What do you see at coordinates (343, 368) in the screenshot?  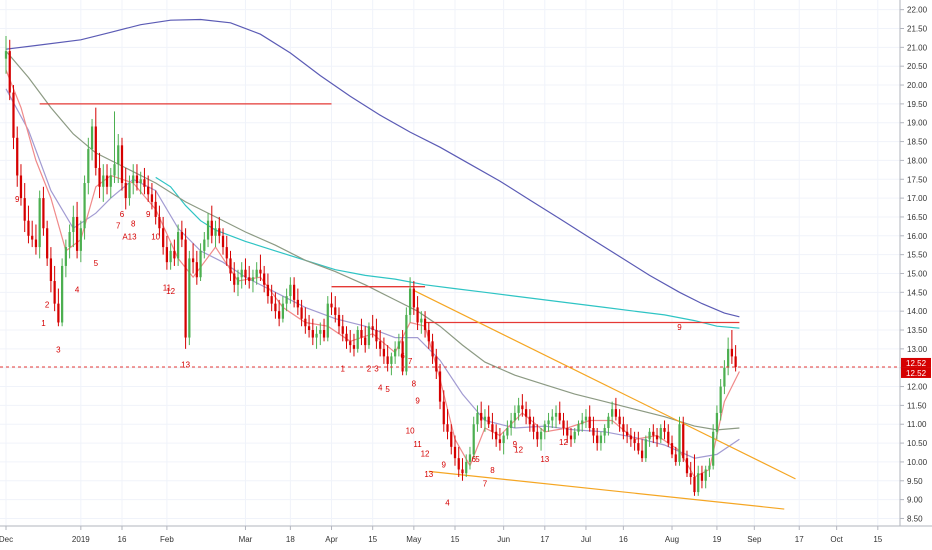 I see `sequence-count-label: 1` at bounding box center [343, 368].